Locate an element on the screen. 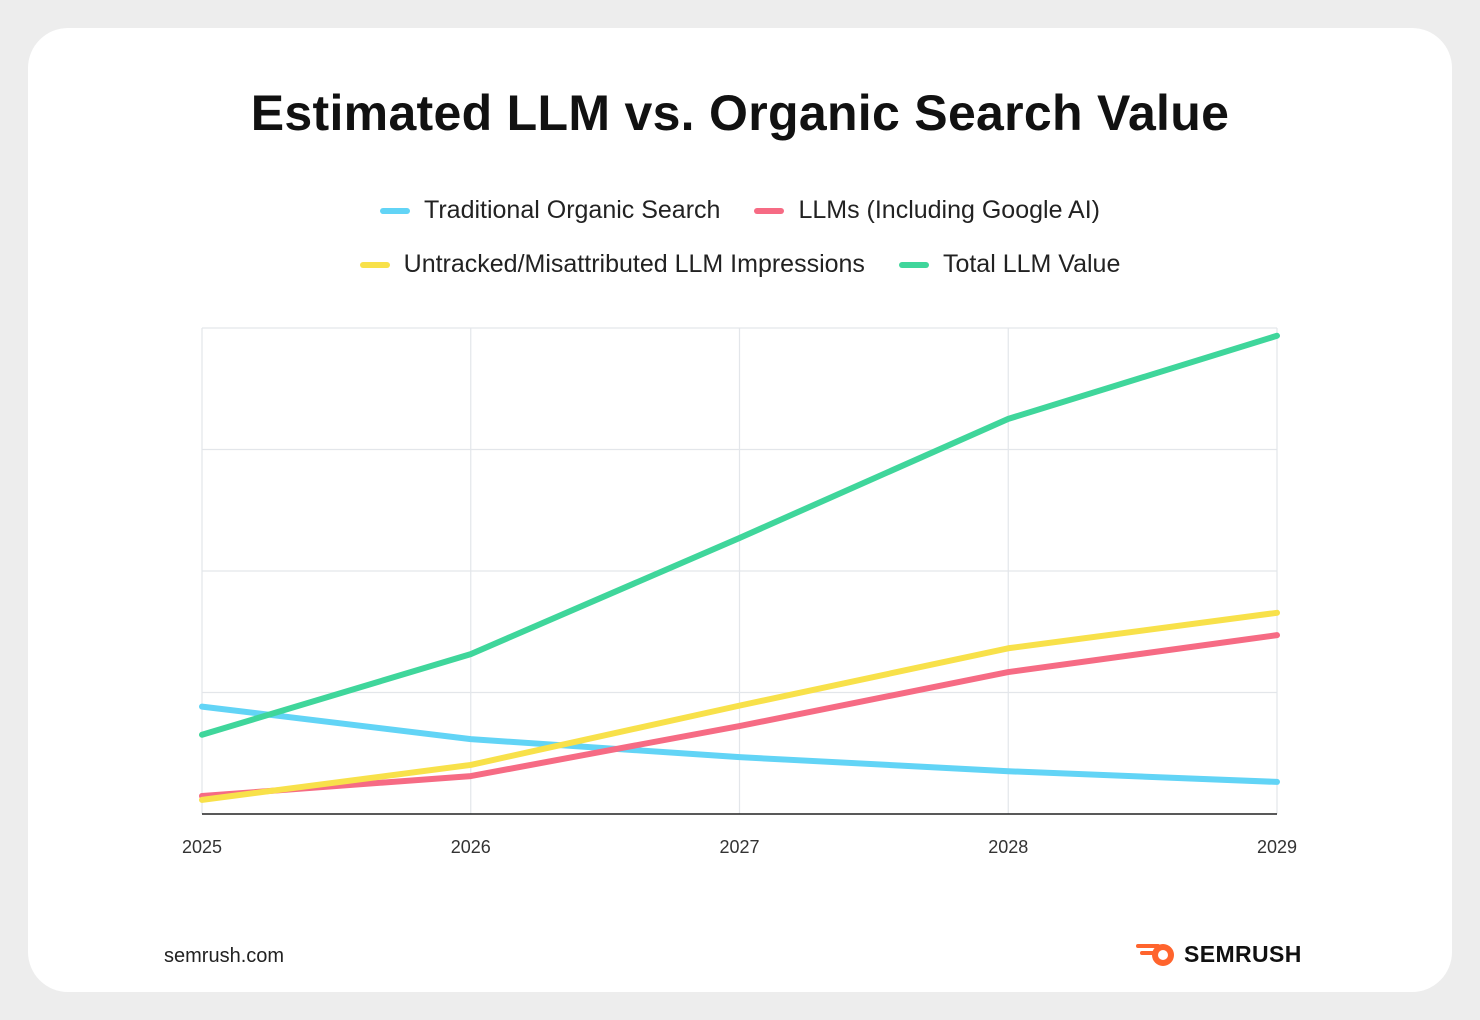  legend-swatch-llms is located at coordinates (769, 210).